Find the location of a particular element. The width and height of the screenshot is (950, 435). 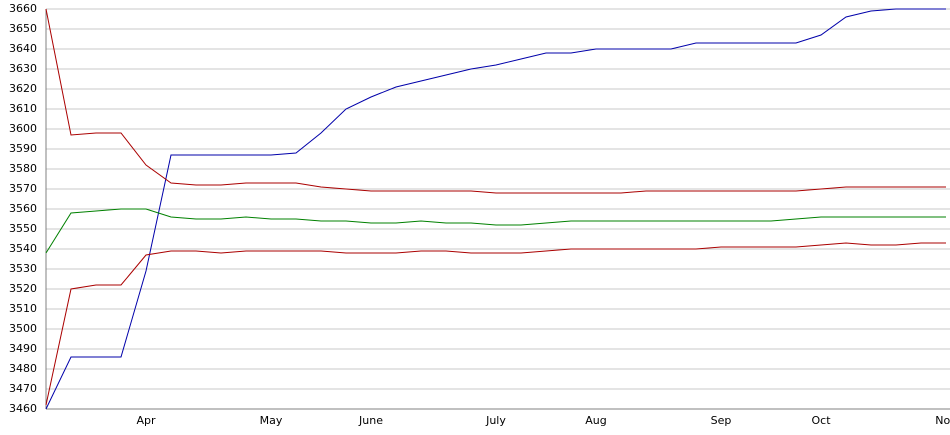

y-tick-label: 3570 is located at coordinates (23, 188).